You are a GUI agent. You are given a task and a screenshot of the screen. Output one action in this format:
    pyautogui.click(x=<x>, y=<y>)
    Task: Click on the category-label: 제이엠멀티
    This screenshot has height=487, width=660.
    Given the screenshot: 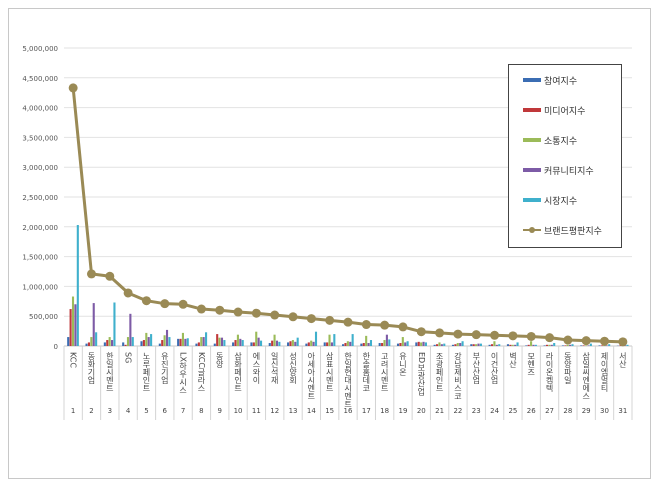 What is the action you would take?
    pyautogui.click(x=604, y=372)
    